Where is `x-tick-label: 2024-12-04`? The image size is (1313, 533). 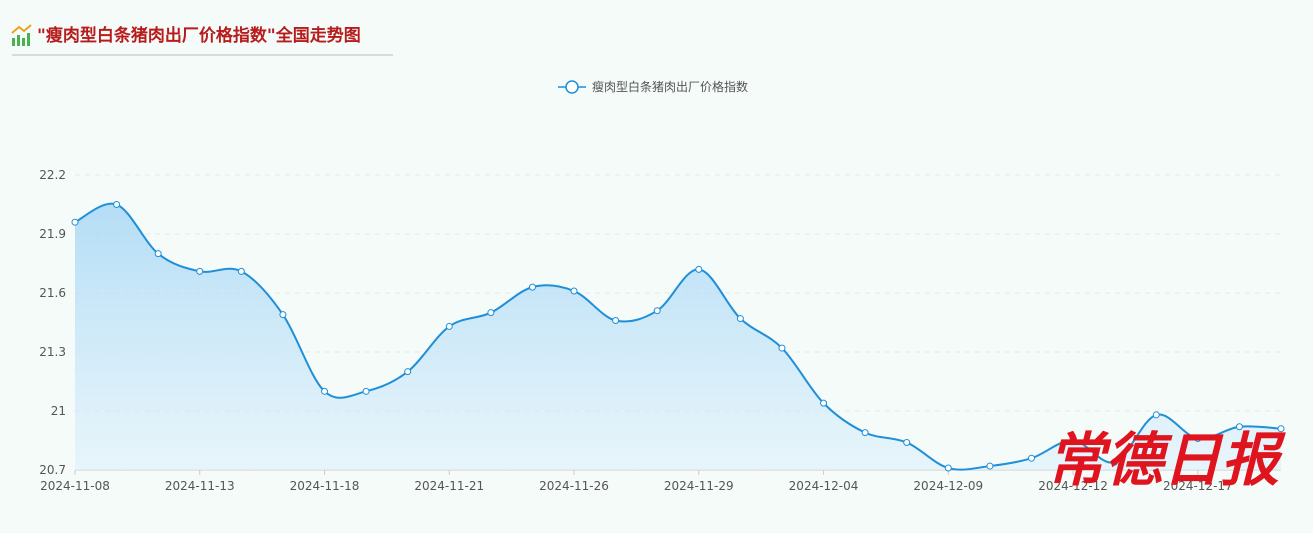
x-tick-label: 2024-12-04 is located at coordinates (824, 486).